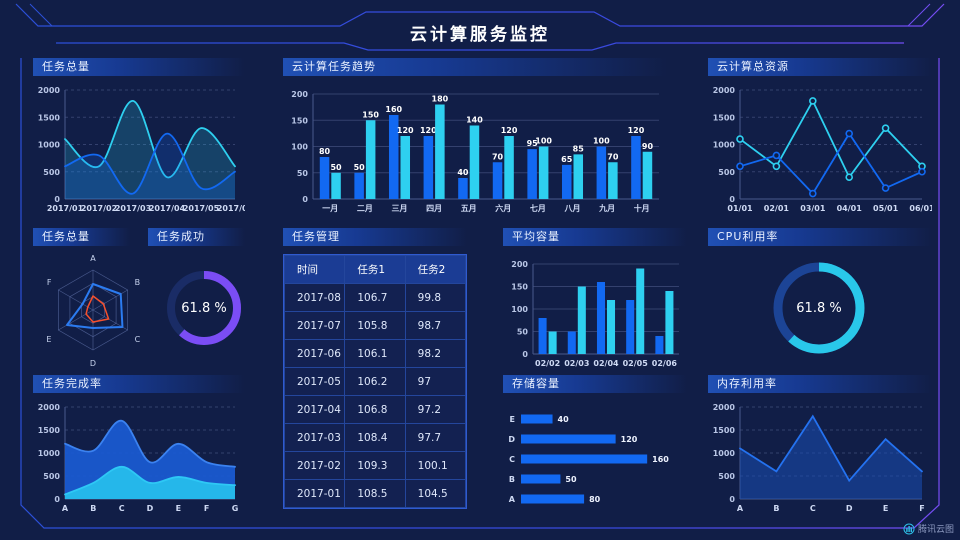 This screenshot has width=960, height=540. What do you see at coordinates (660, 459) in the screenshot?
I see `svg-text: 160` at bounding box center [660, 459].